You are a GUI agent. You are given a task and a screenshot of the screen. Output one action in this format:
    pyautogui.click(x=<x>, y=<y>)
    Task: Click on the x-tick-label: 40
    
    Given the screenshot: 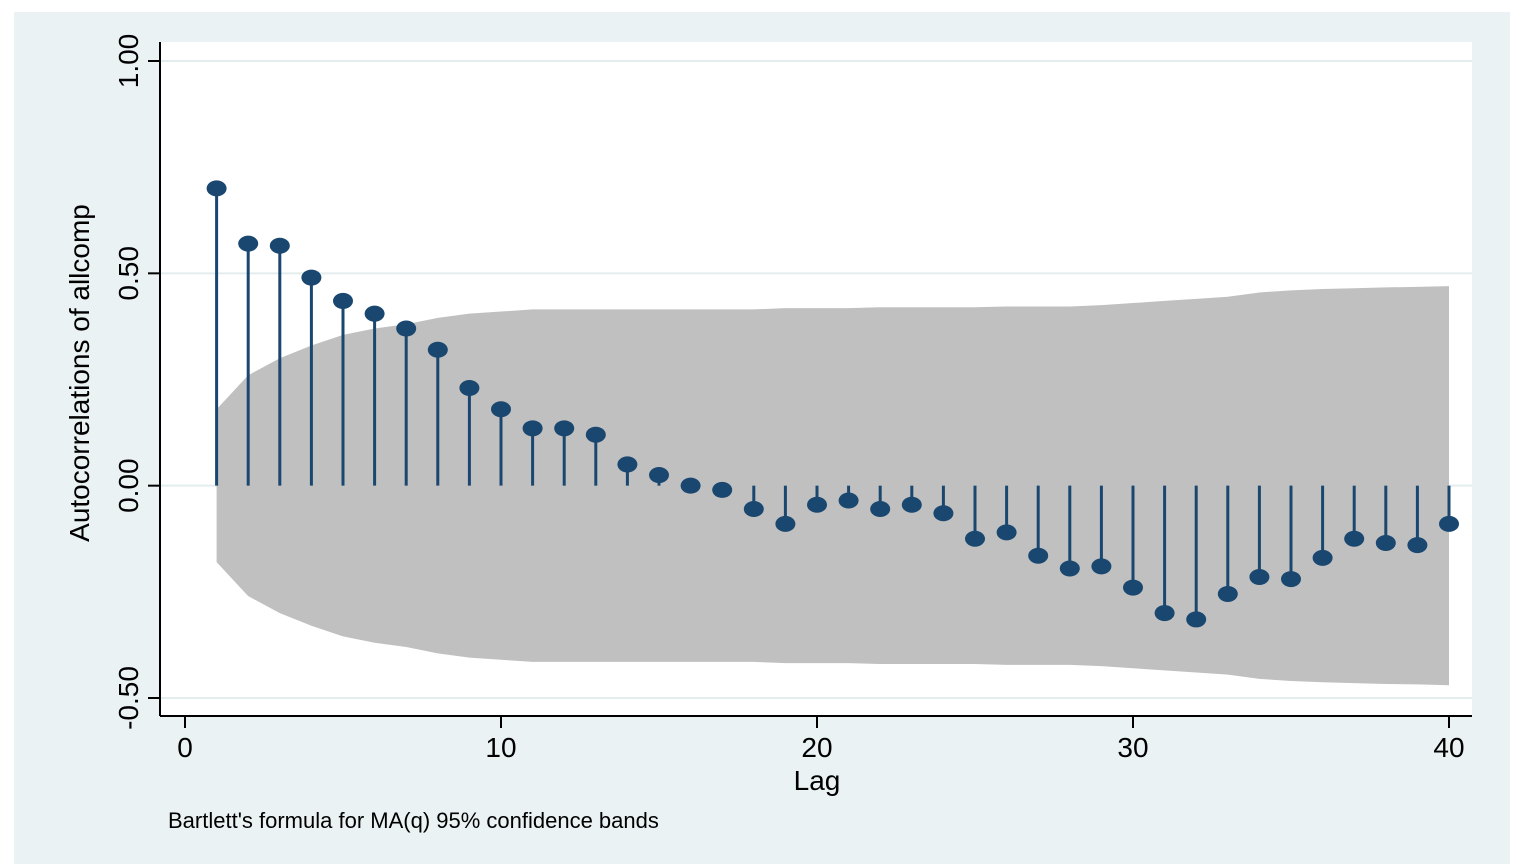 What is the action you would take?
    pyautogui.click(x=1448, y=747)
    